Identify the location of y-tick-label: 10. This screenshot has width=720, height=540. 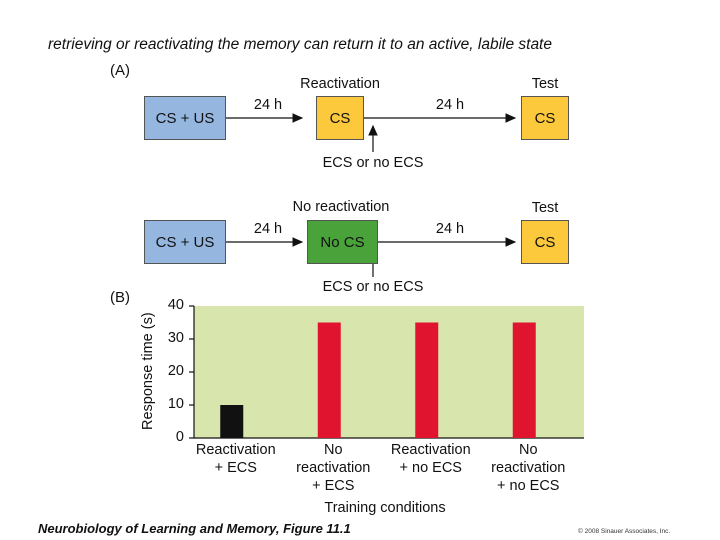
(175, 404).